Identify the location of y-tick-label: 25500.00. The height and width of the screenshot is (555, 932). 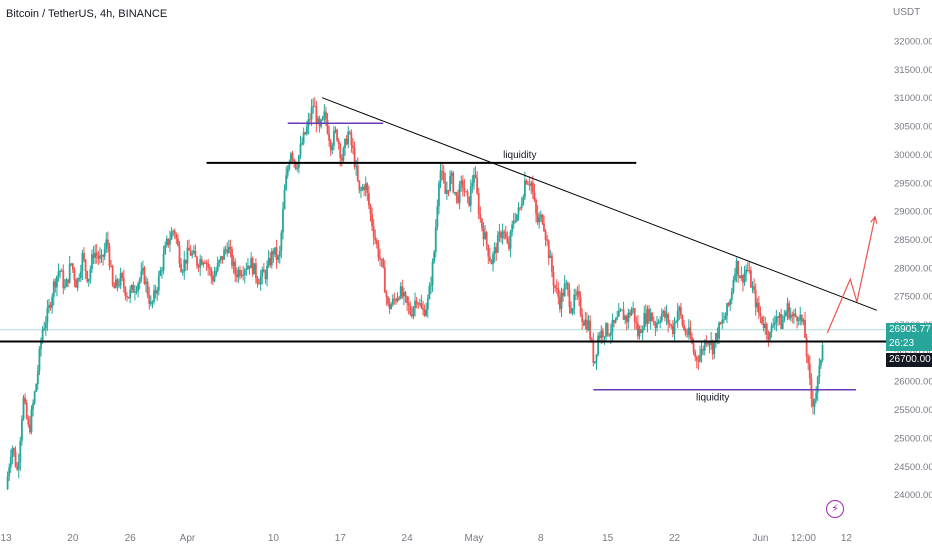
(913, 410).